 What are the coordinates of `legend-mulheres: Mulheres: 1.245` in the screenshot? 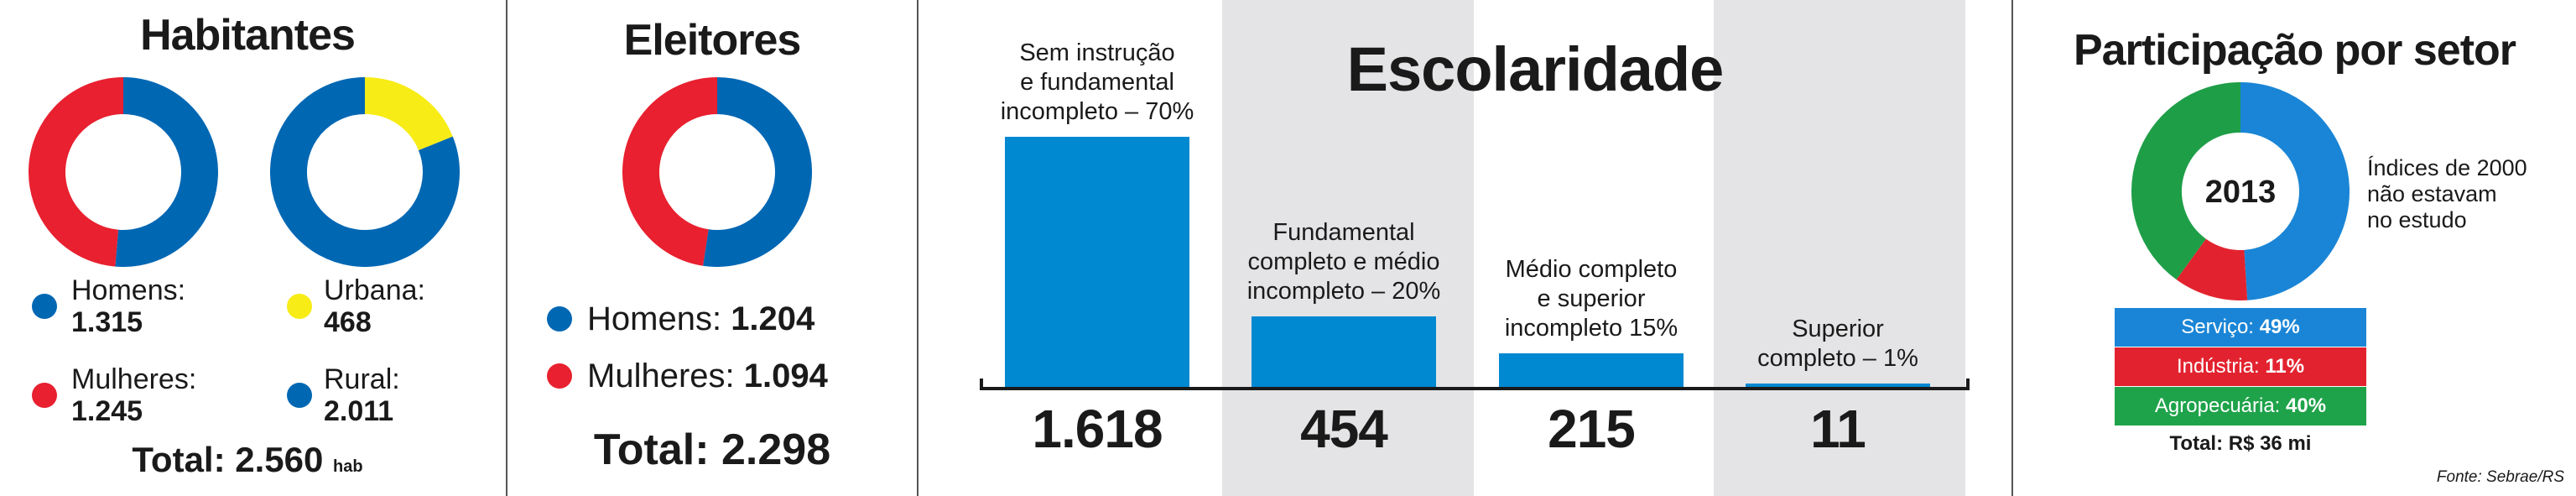 It's located at (133, 395).